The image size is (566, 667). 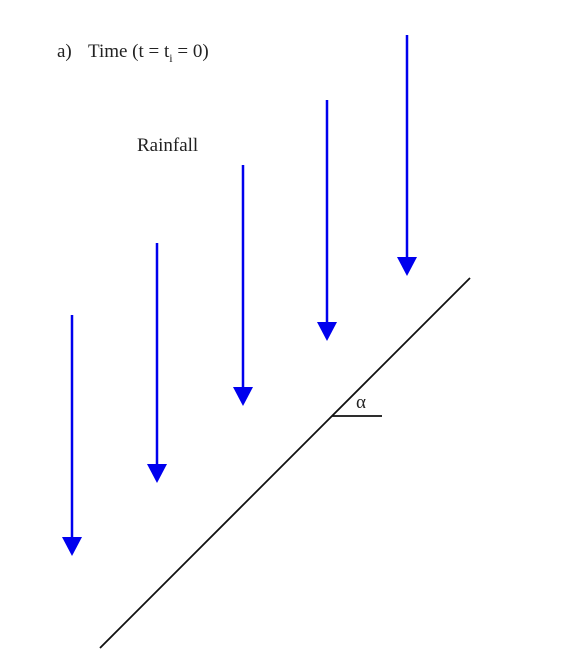 I want to click on rainfall-label: Rainfall, so click(x=167, y=145).